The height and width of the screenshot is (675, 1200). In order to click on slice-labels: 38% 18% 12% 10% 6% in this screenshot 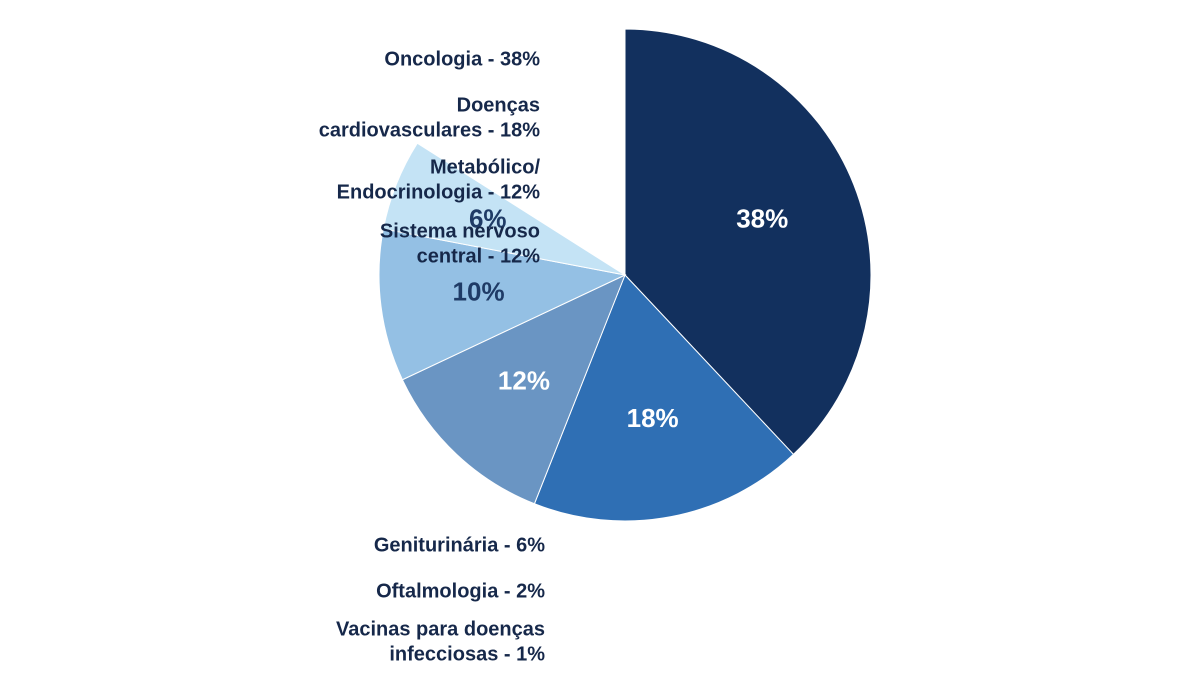, I will do `click(621, 318)`.